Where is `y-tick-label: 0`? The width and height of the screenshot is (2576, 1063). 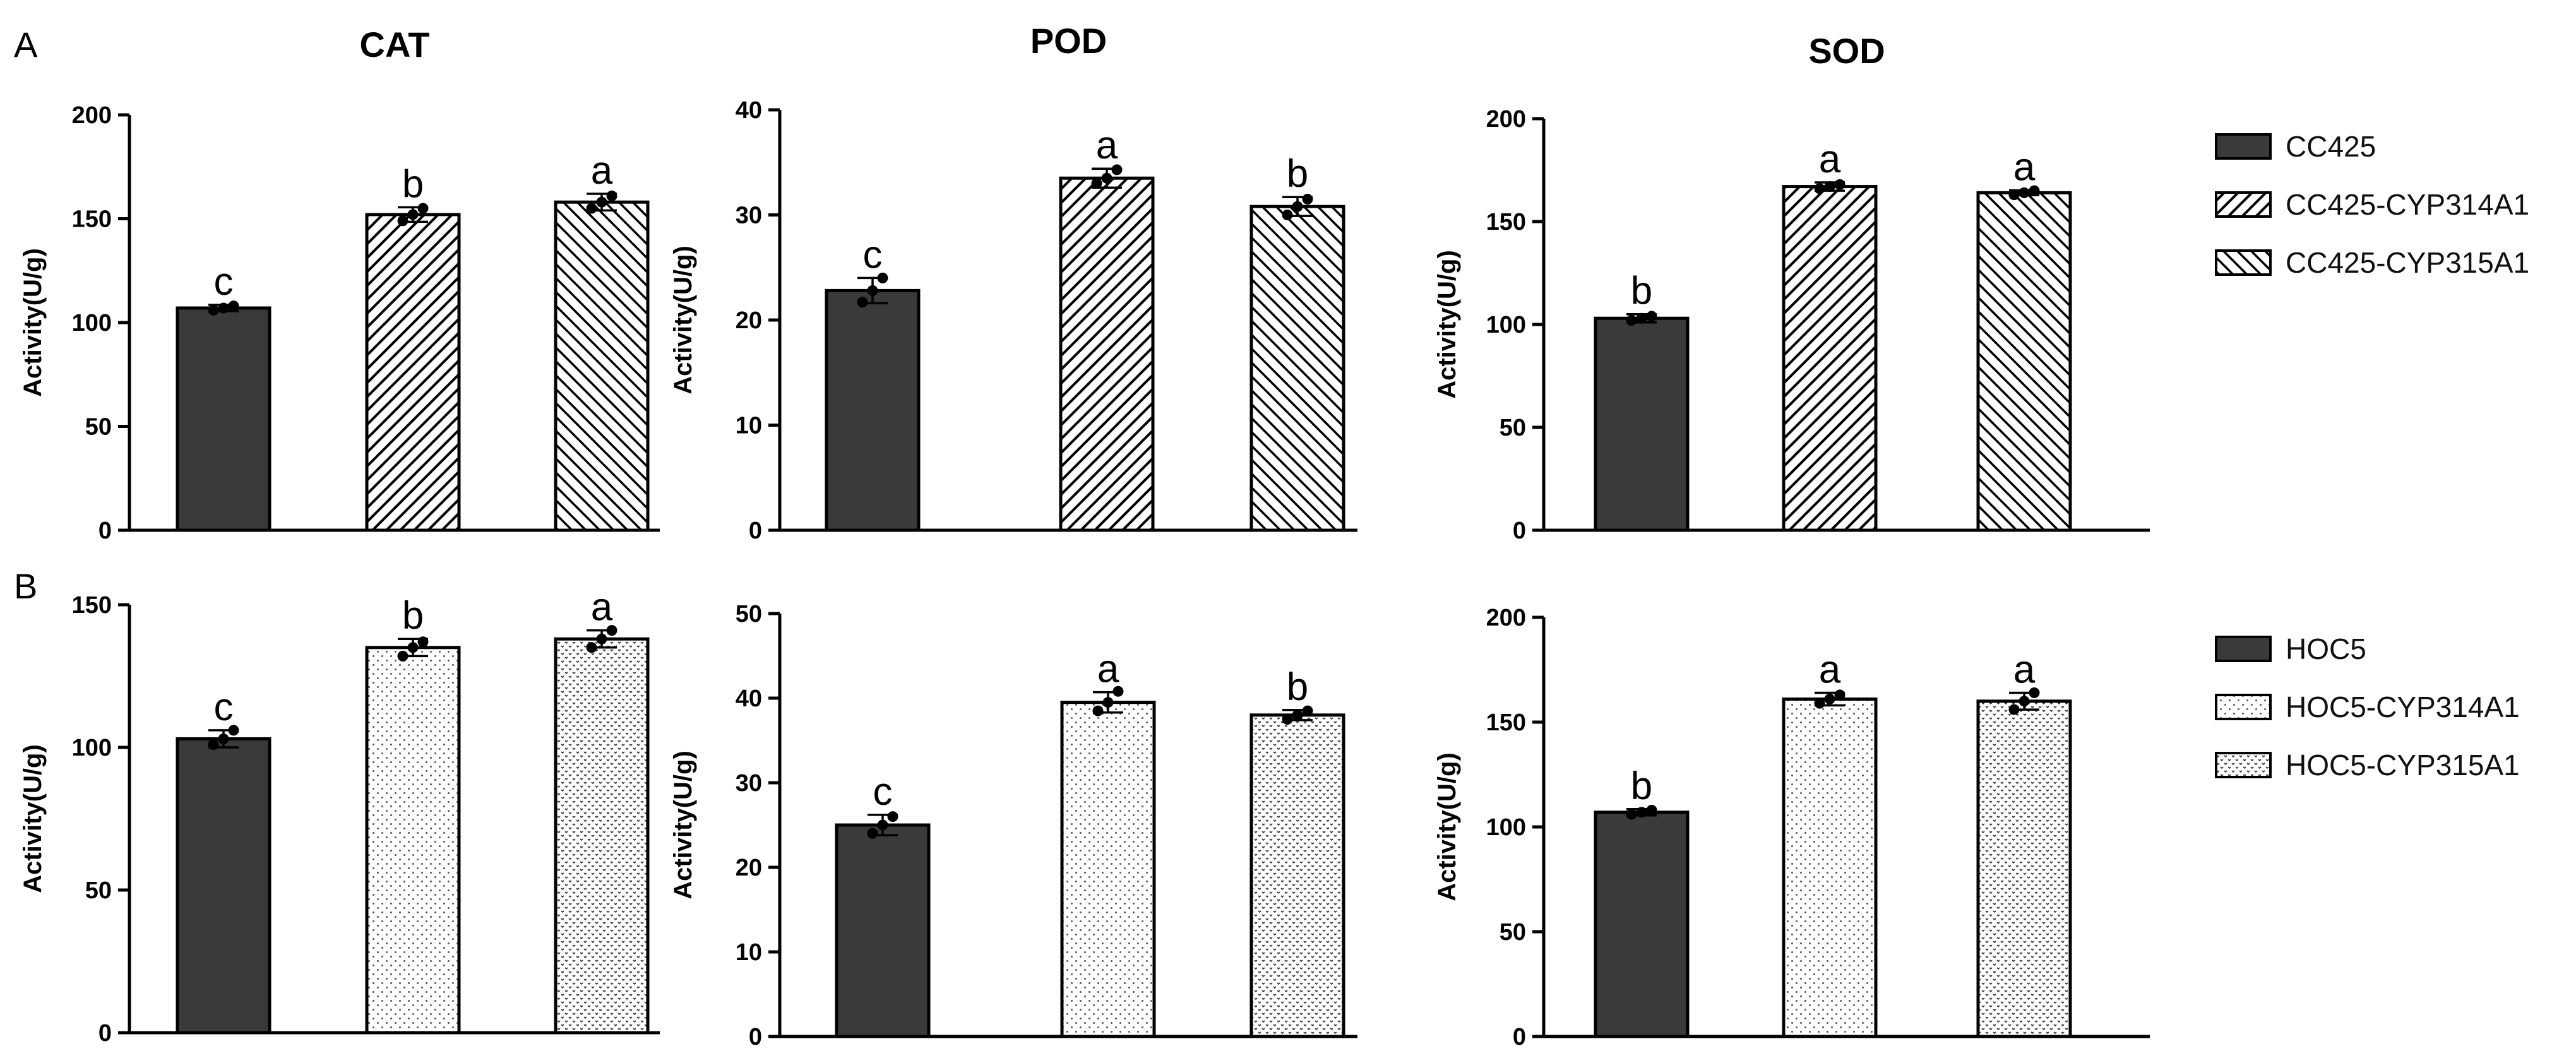 y-tick-label: 0 is located at coordinates (1519, 531).